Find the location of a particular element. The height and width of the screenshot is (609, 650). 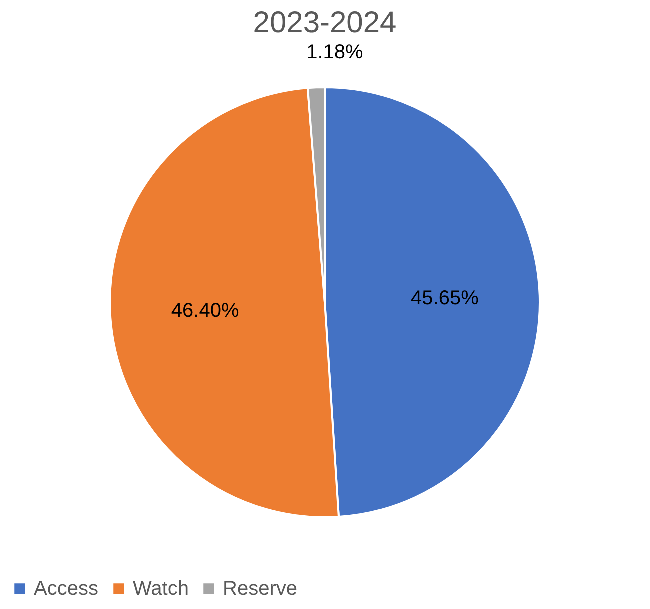

legend-label: Access is located at coordinates (66, 589).